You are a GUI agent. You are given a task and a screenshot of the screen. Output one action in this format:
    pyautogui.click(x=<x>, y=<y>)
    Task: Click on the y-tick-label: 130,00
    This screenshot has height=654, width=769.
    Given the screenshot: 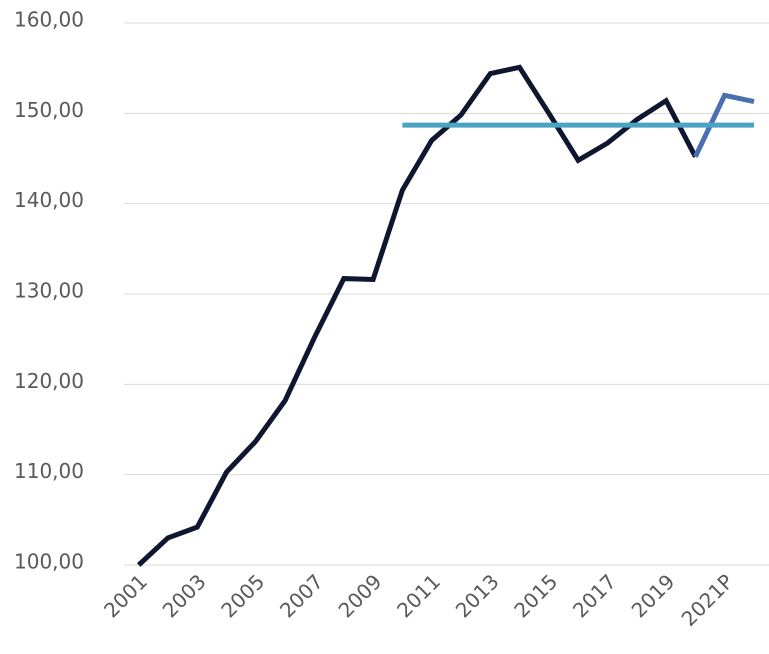 What is the action you would take?
    pyautogui.click(x=49, y=291)
    